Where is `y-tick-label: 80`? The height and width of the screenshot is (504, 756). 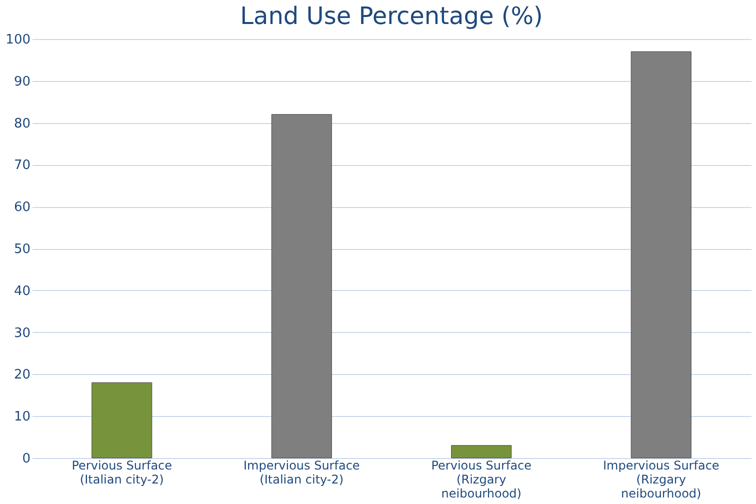
y-tick-label: 80 is located at coordinates (22, 124).